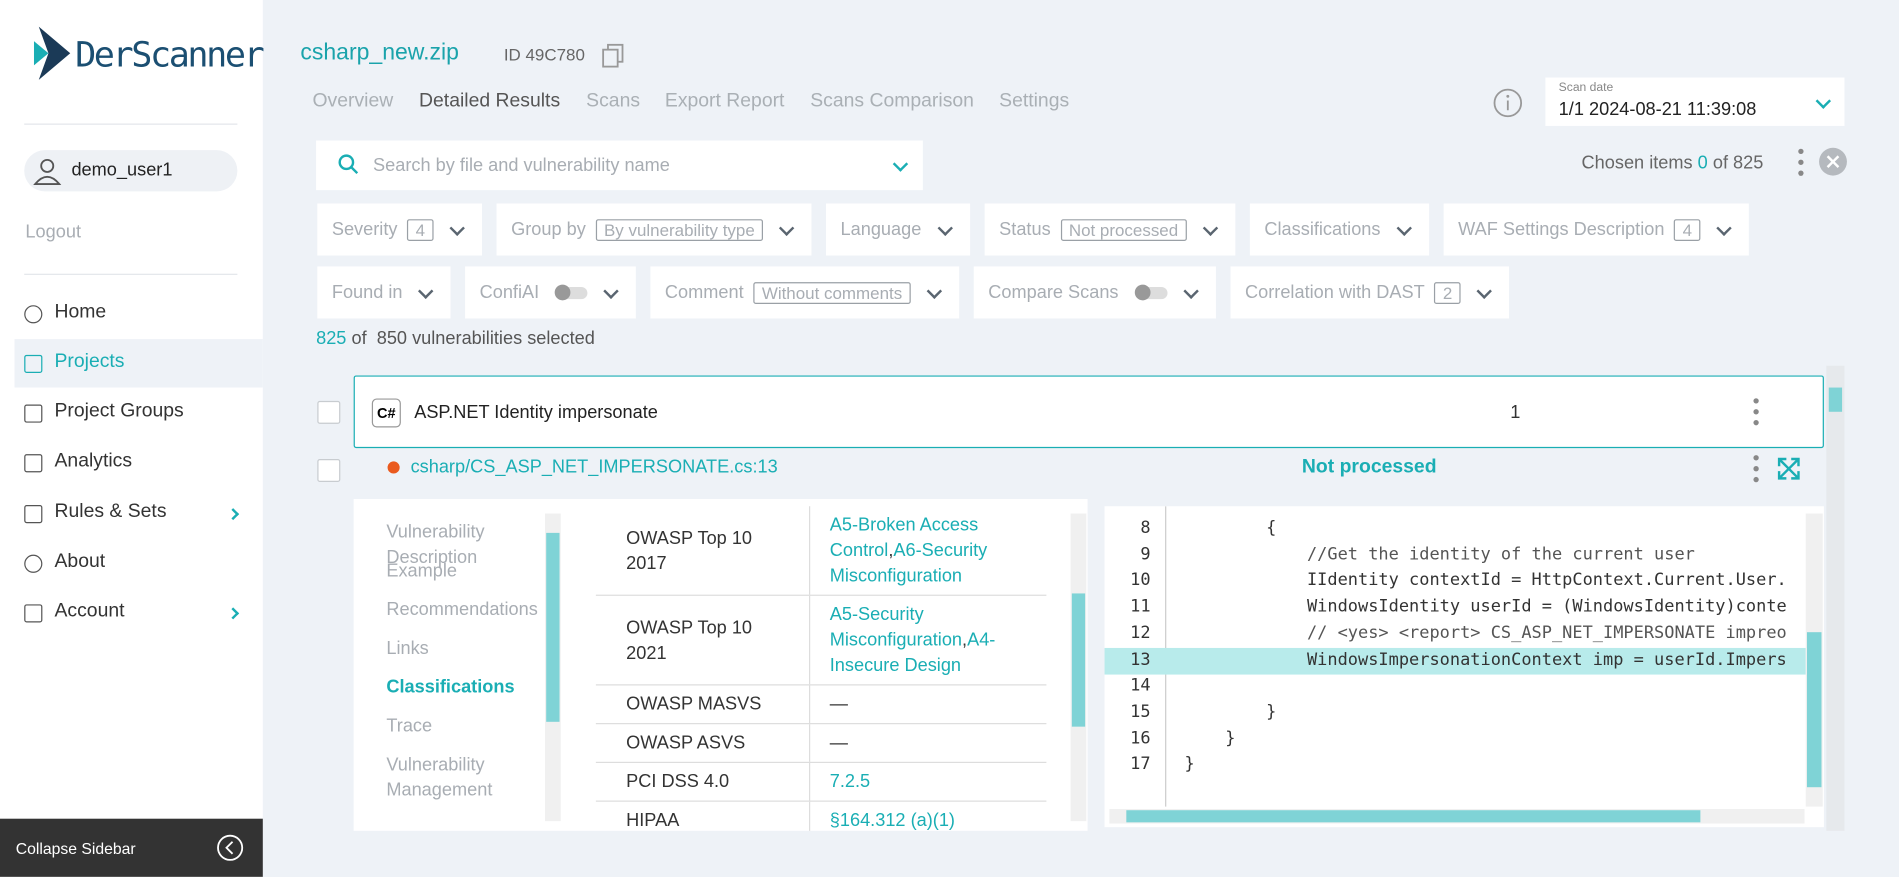  I want to click on tab: Detailed Results, so click(490, 101).